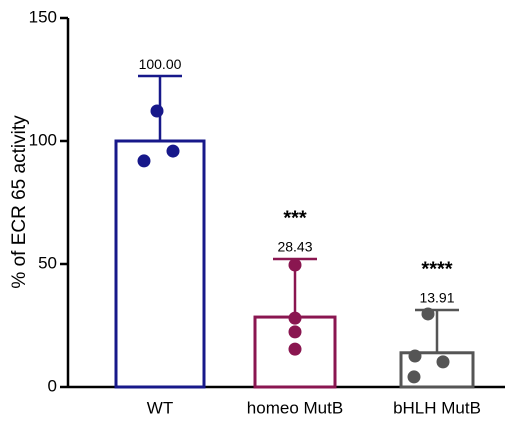 This screenshot has height=422, width=517. I want to click on value-label: 13.91, so click(436, 298).